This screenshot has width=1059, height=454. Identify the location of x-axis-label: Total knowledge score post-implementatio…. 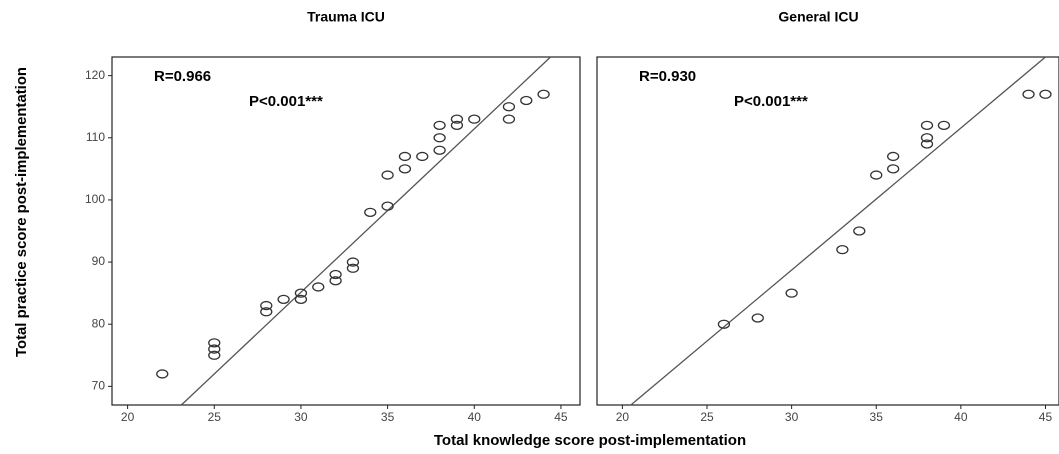
(590, 440).